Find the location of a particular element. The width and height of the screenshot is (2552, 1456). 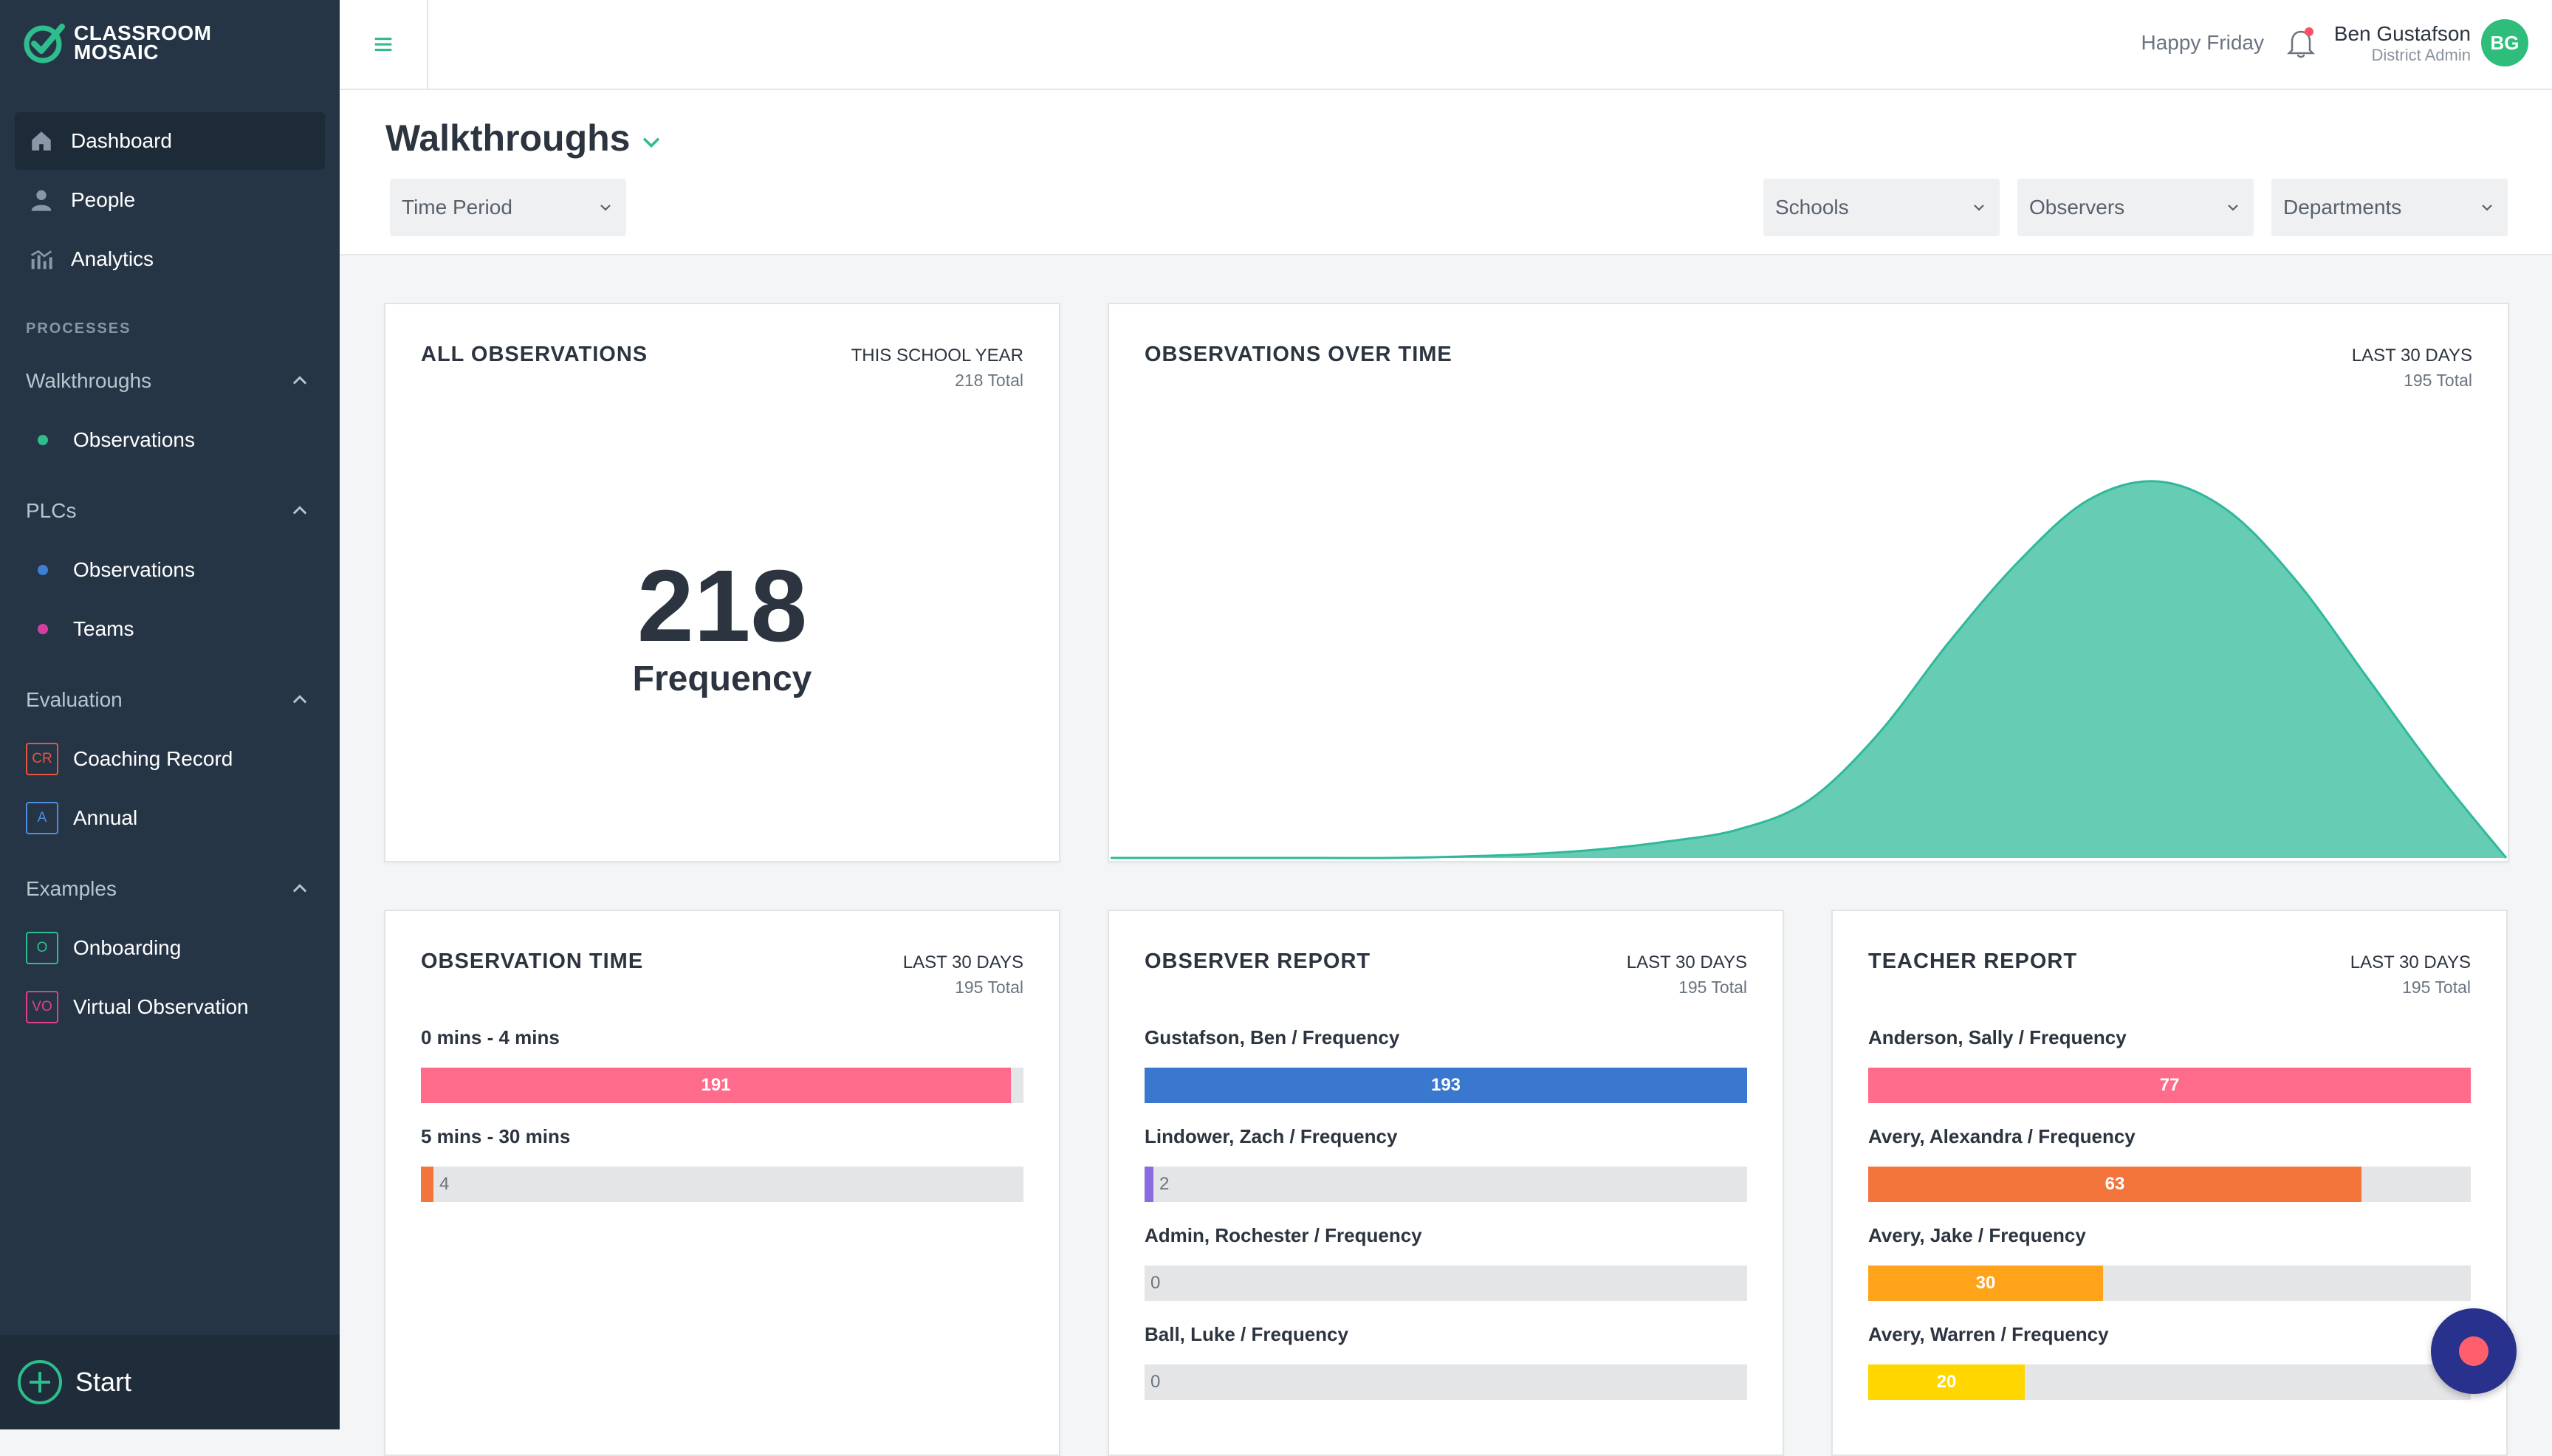

area-series-fill is located at coordinates (1808, 670).